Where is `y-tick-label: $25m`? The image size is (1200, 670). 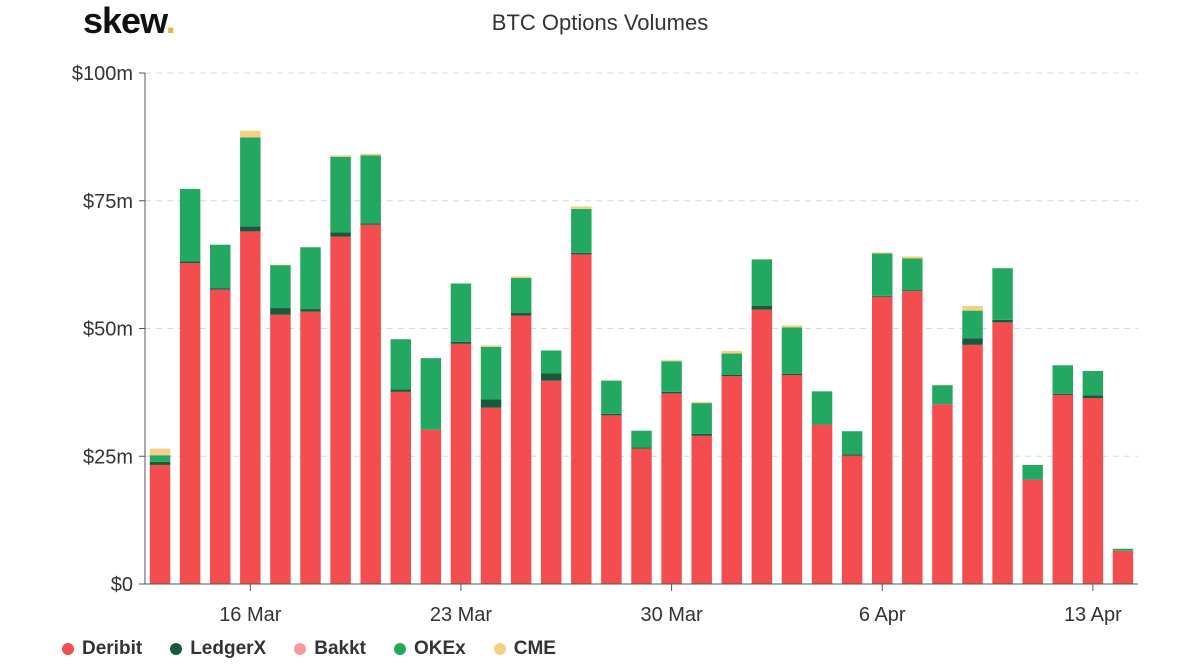 y-tick-label: $25m is located at coordinates (108, 457).